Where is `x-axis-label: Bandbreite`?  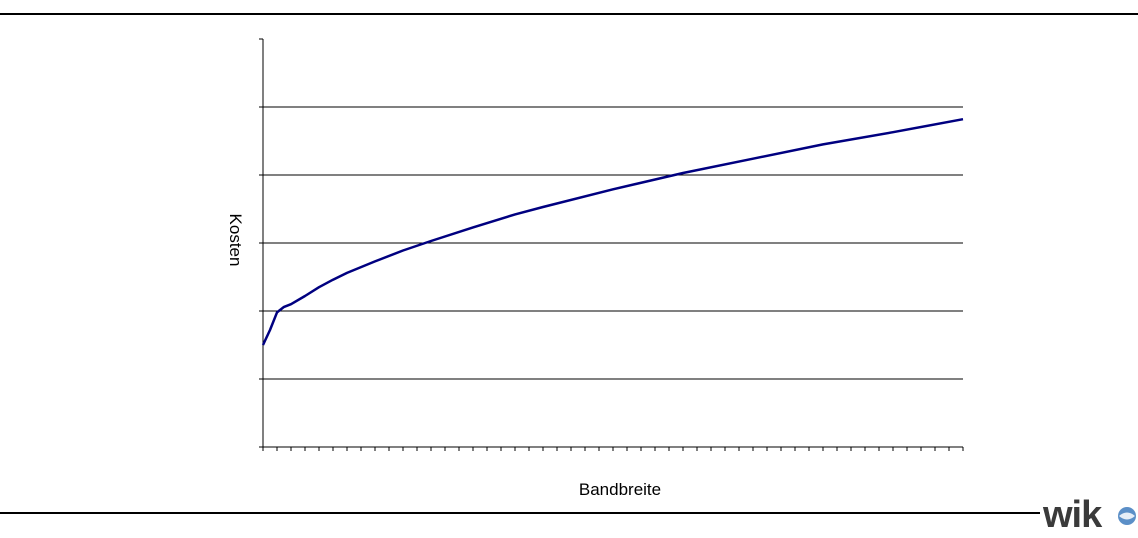 x-axis-label: Bandbreite is located at coordinates (620, 489).